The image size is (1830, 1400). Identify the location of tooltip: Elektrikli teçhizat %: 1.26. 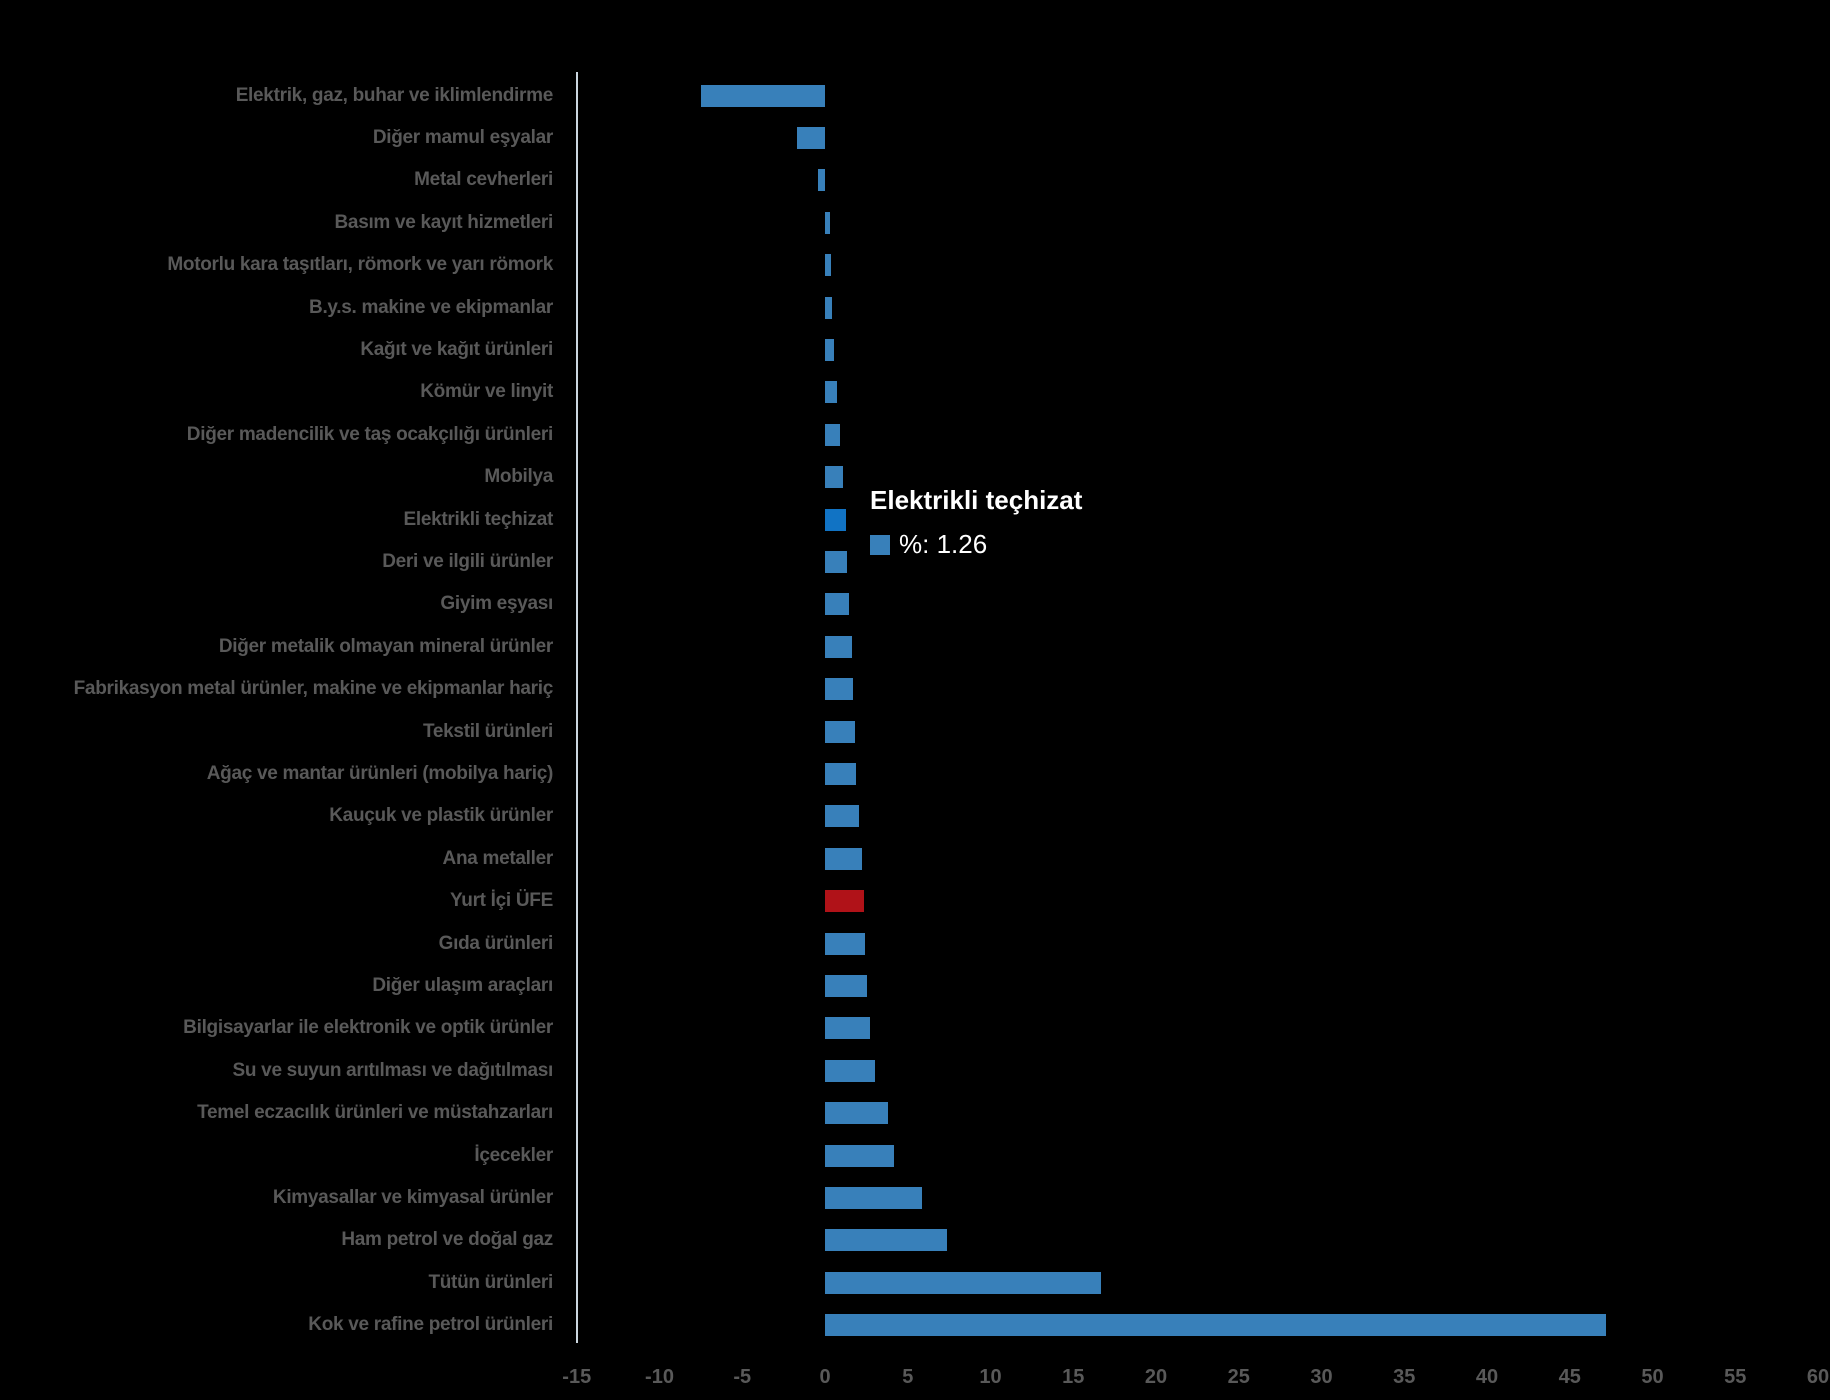
(976, 522).